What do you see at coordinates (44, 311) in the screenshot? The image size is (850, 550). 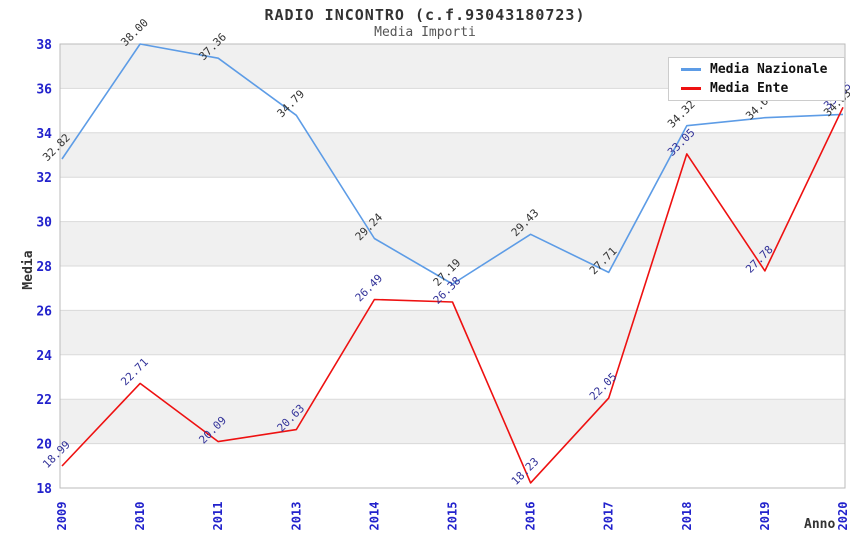 I see `y-tick-label: 26` at bounding box center [44, 311].